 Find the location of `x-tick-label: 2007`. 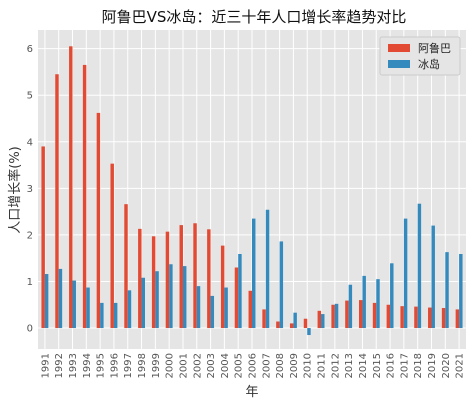

x-tick-label: 2007 is located at coordinates (266, 365).